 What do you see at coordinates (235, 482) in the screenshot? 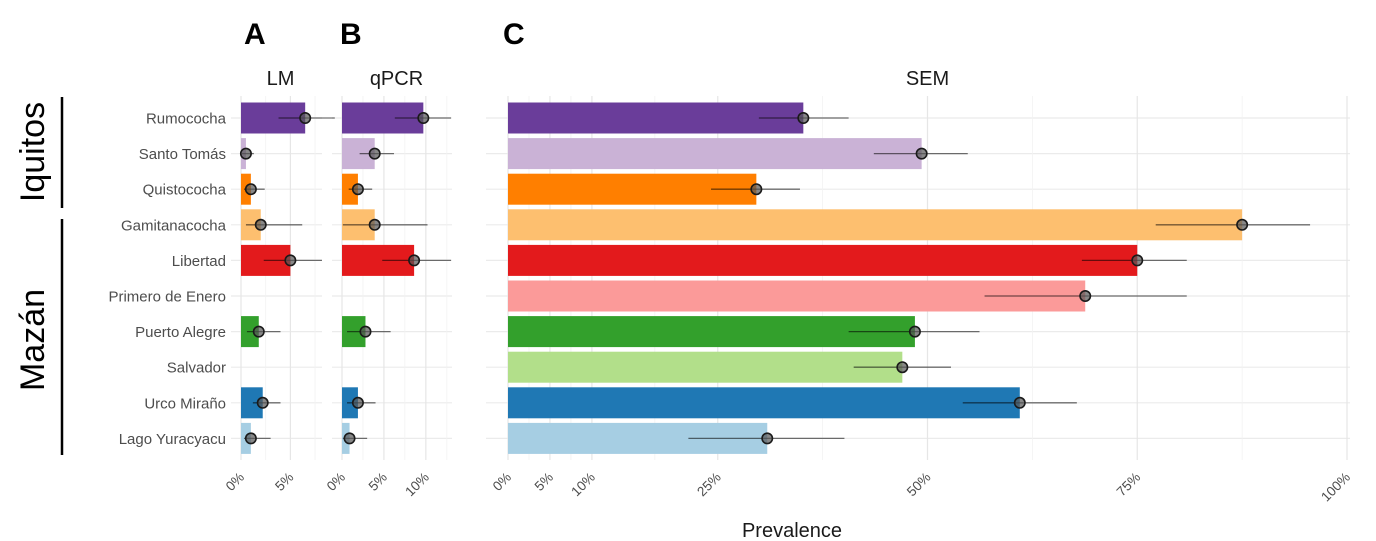
I see `tick-label-lm: 0%` at bounding box center [235, 482].